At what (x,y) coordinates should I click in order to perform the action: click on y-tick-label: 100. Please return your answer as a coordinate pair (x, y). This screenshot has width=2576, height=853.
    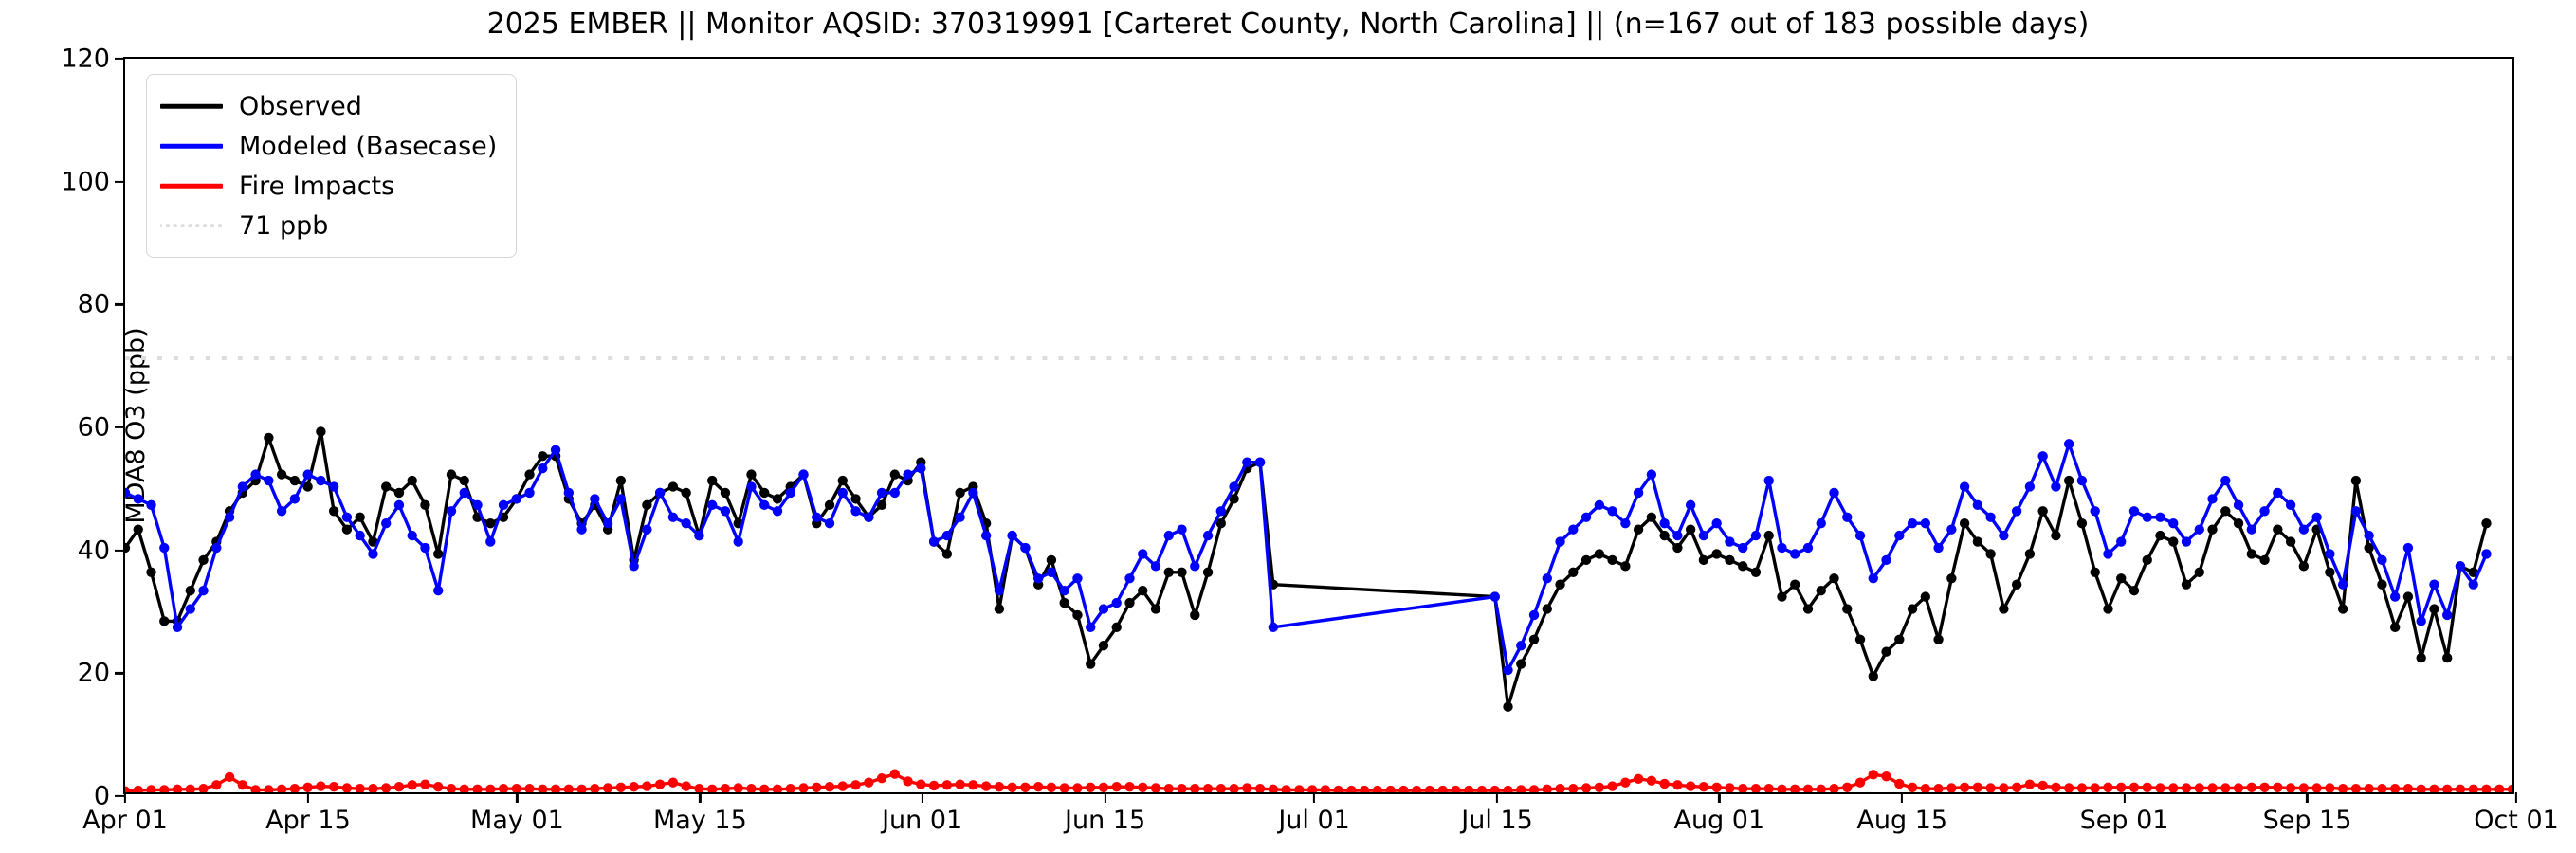
    Looking at the image, I should click on (85, 182).